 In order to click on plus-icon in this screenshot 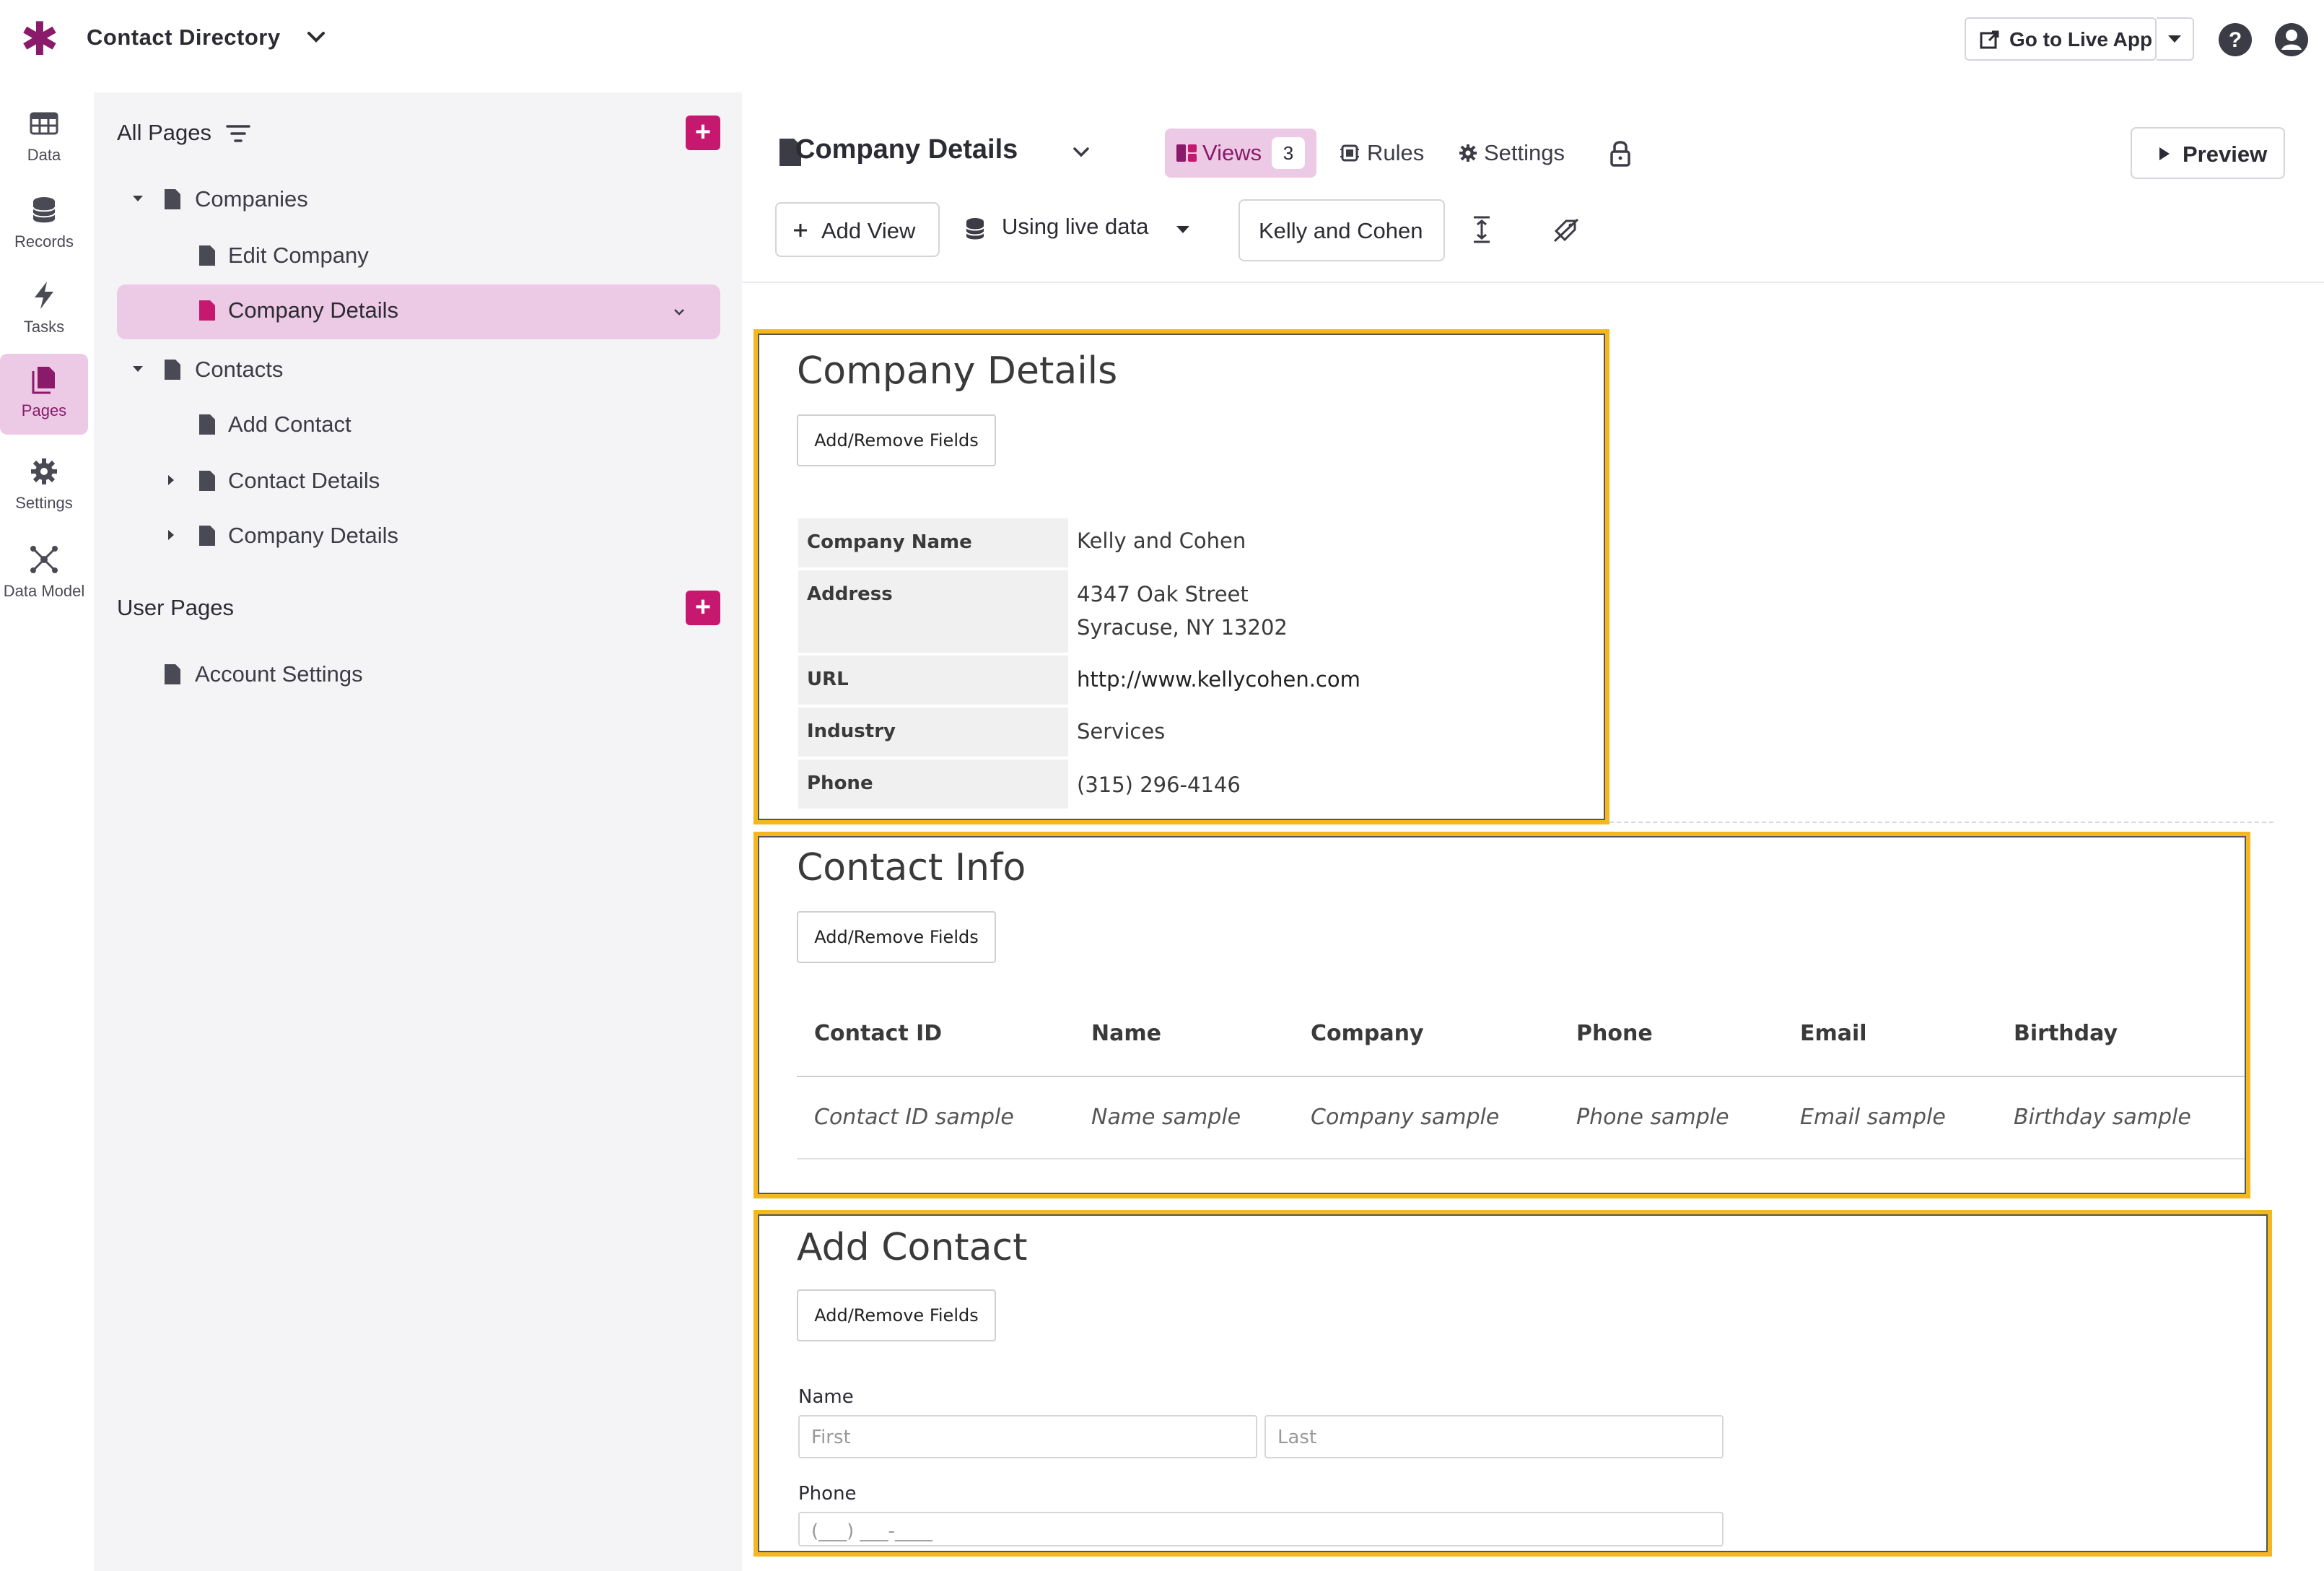, I will do `click(800, 230)`.